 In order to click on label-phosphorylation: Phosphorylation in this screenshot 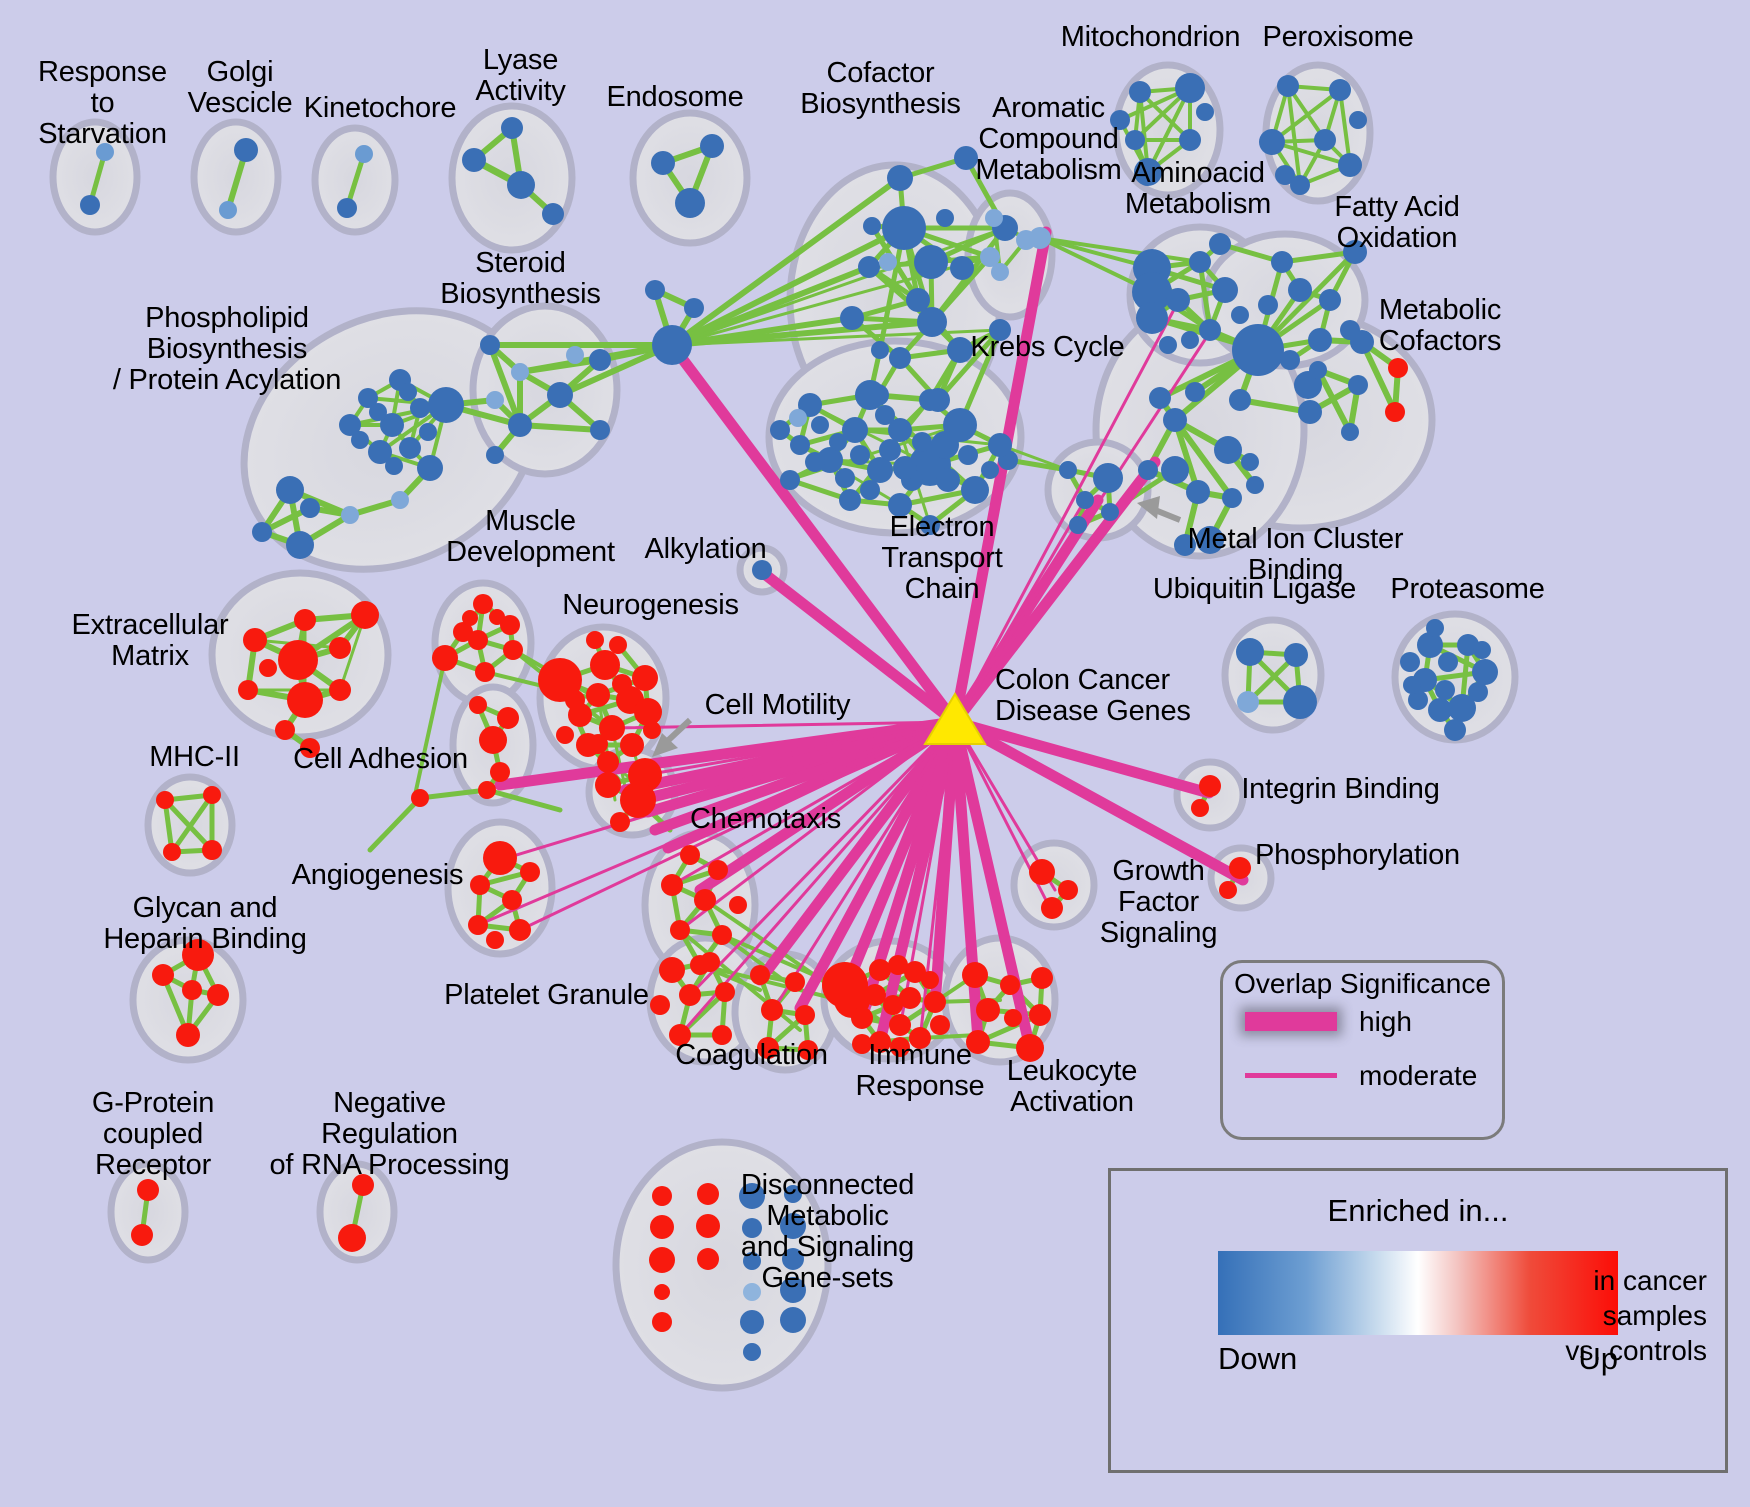, I will do `click(1357, 855)`.